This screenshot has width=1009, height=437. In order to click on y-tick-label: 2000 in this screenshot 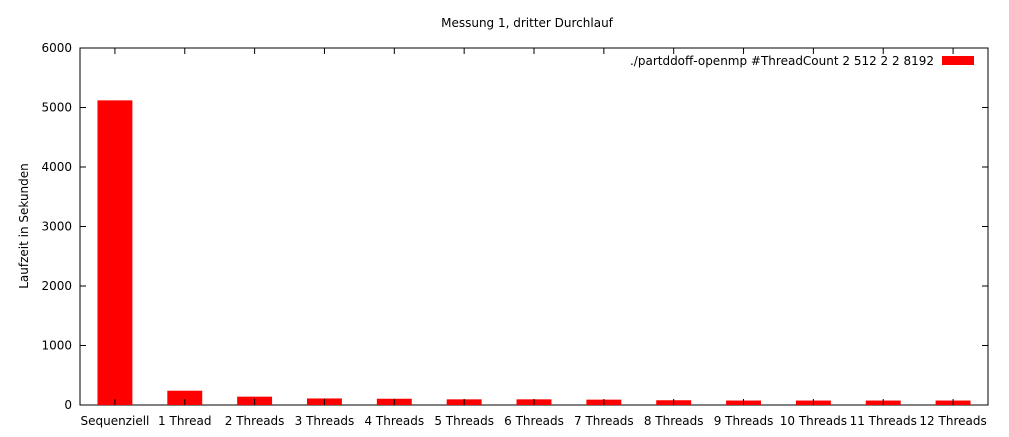, I will do `click(56, 286)`.